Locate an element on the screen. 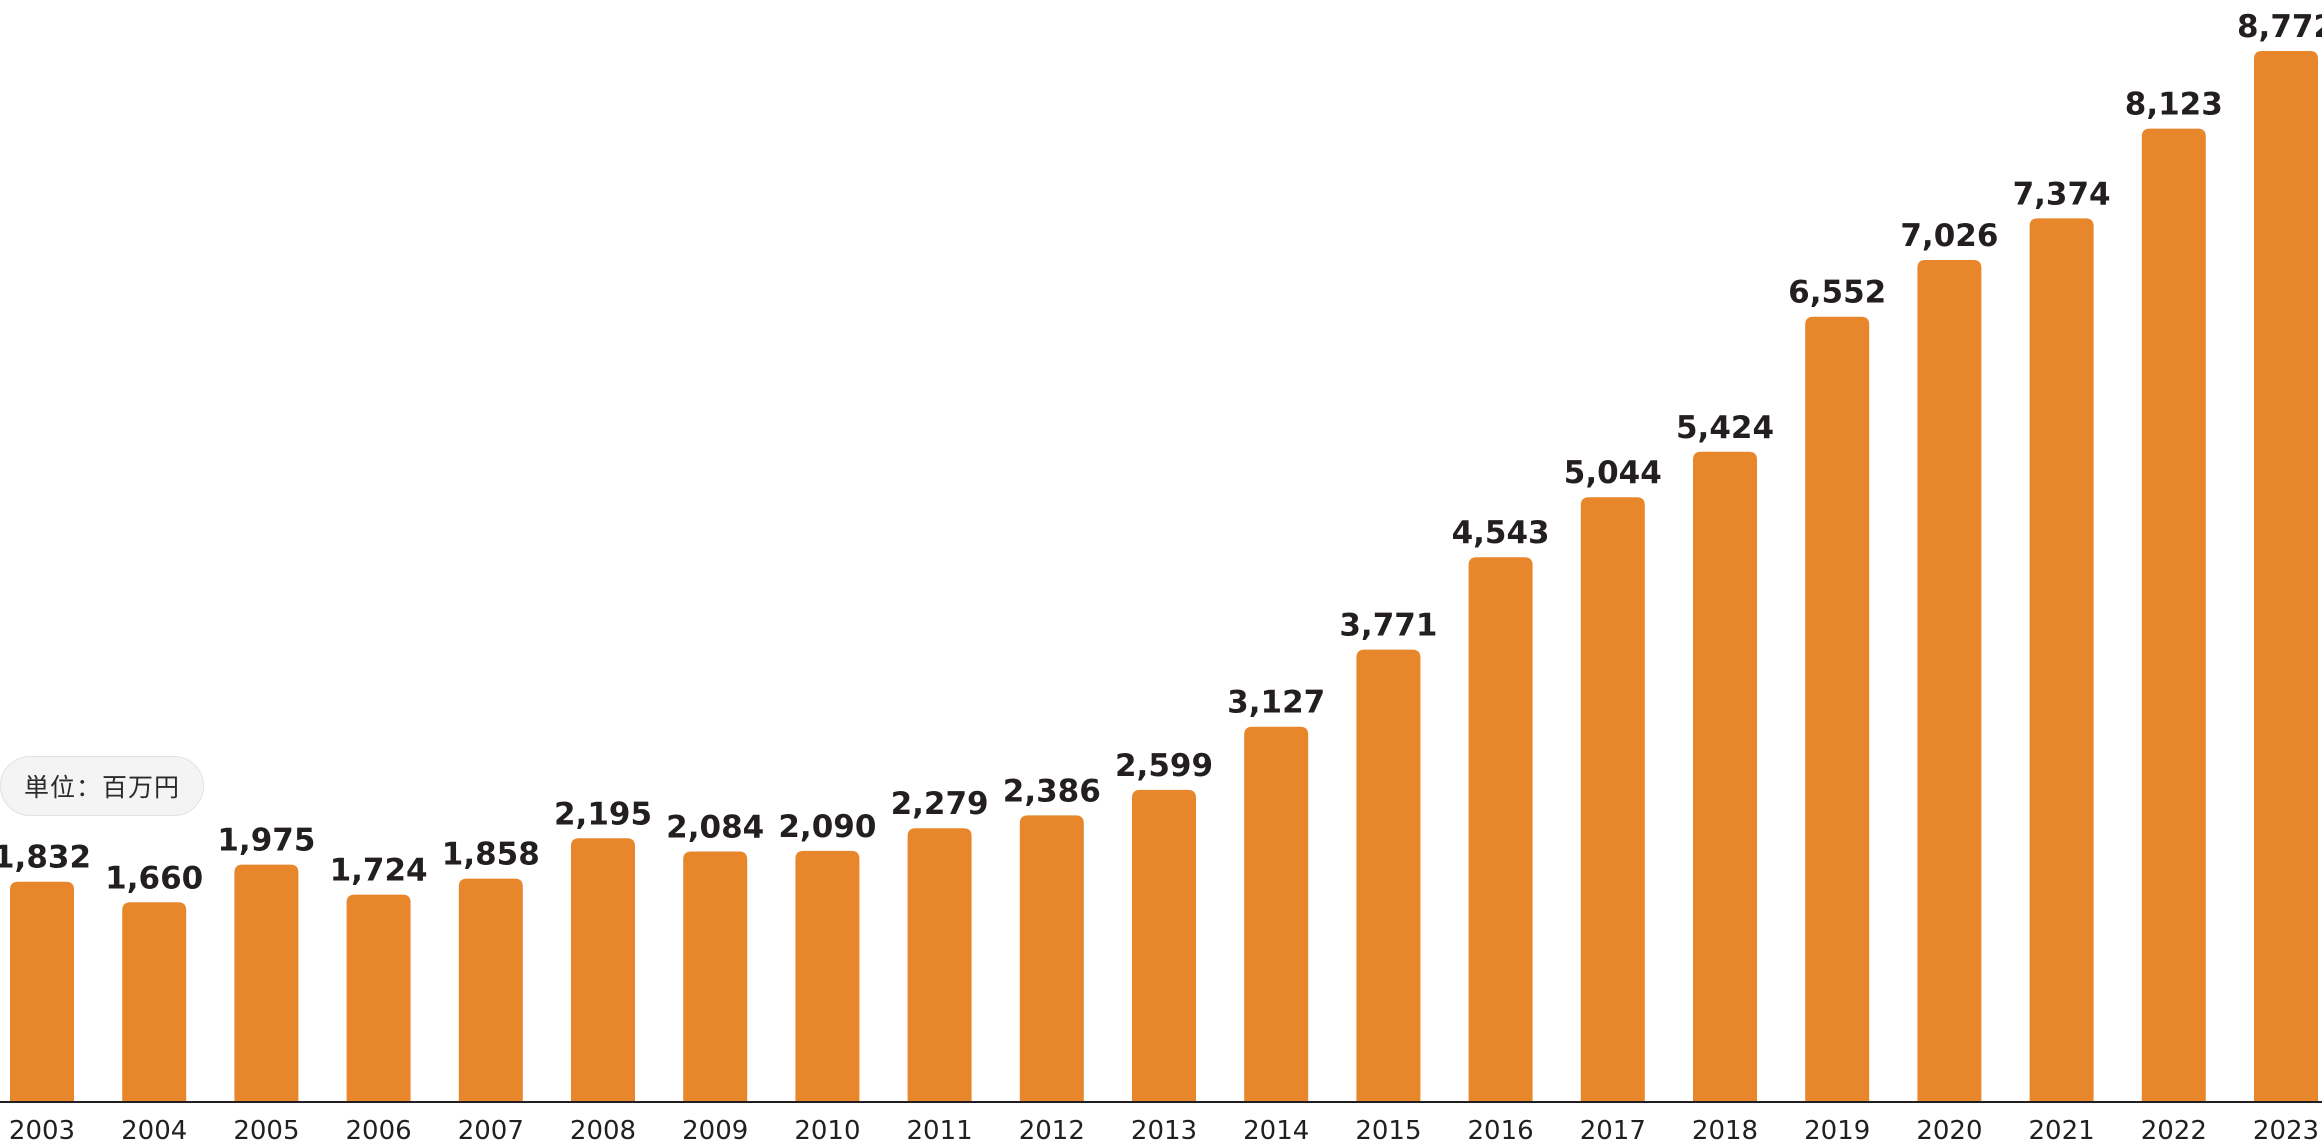  unit-label: 単位：百万円 is located at coordinates (101, 787).